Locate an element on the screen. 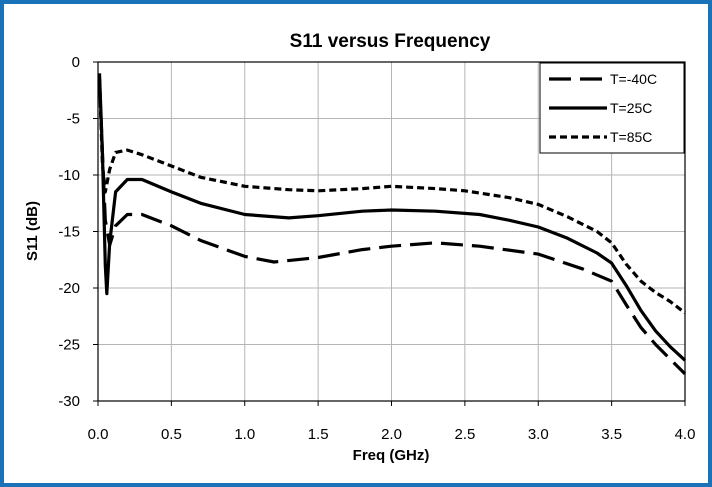  x-axis-label: Freq (GHz) is located at coordinates (391, 455).